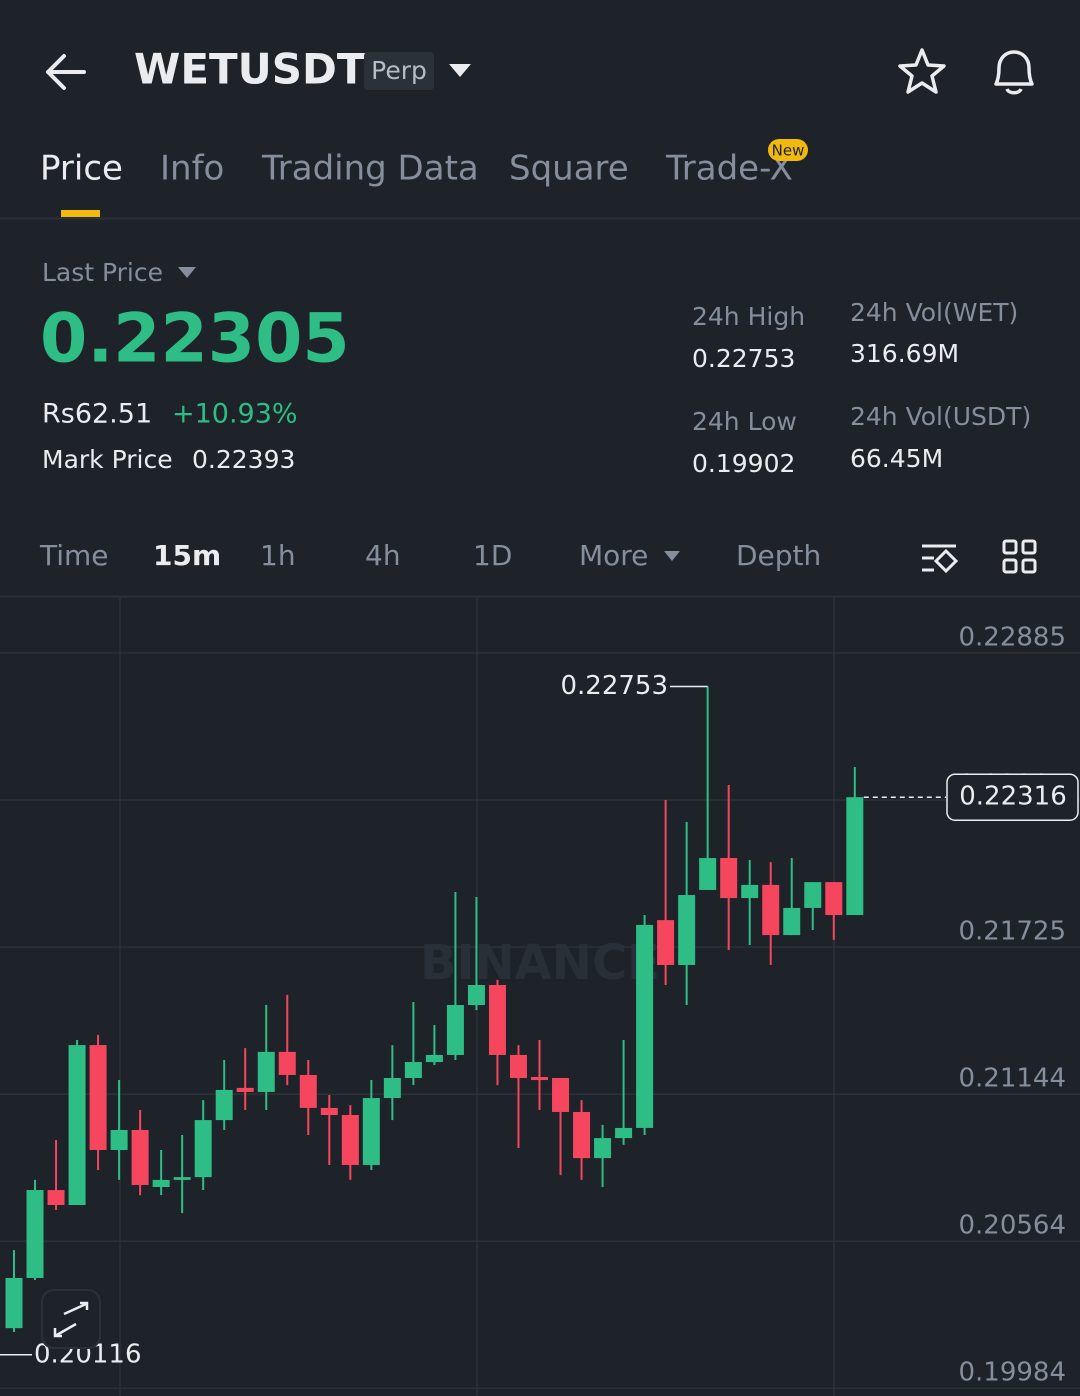 This screenshot has width=1080, height=1396. What do you see at coordinates (1019, 556) in the screenshot?
I see `layout-button` at bounding box center [1019, 556].